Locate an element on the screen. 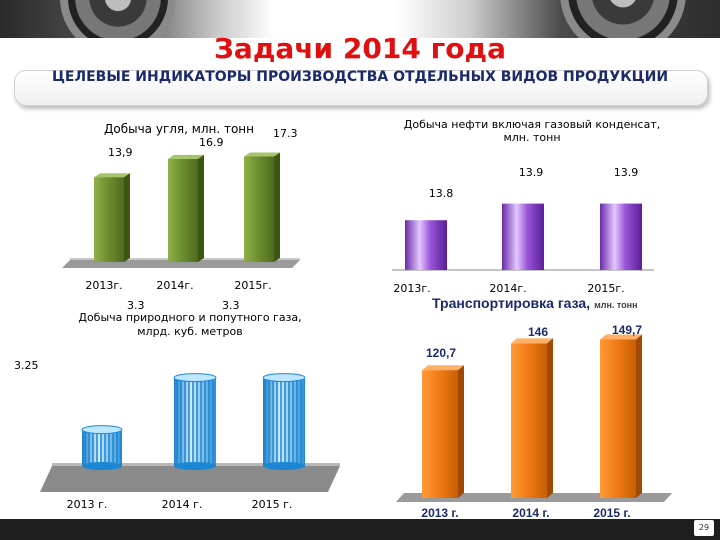 Image resolution: width=720 pixels, height=540 pixels. top-banner is located at coordinates (360, 19).